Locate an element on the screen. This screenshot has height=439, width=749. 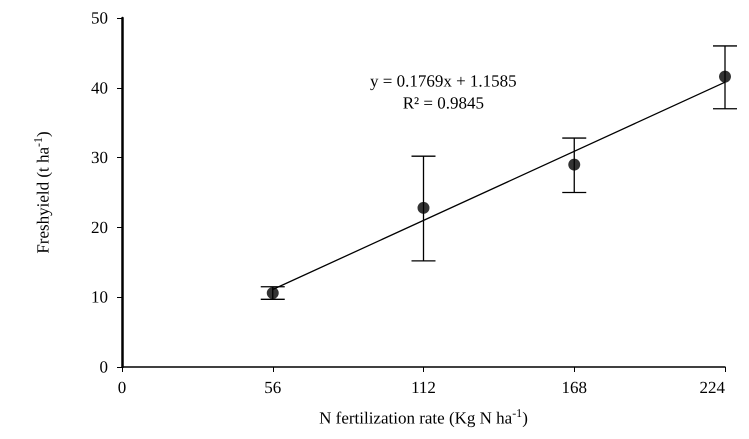
y-tick-label: 40 is located at coordinates (99, 88).